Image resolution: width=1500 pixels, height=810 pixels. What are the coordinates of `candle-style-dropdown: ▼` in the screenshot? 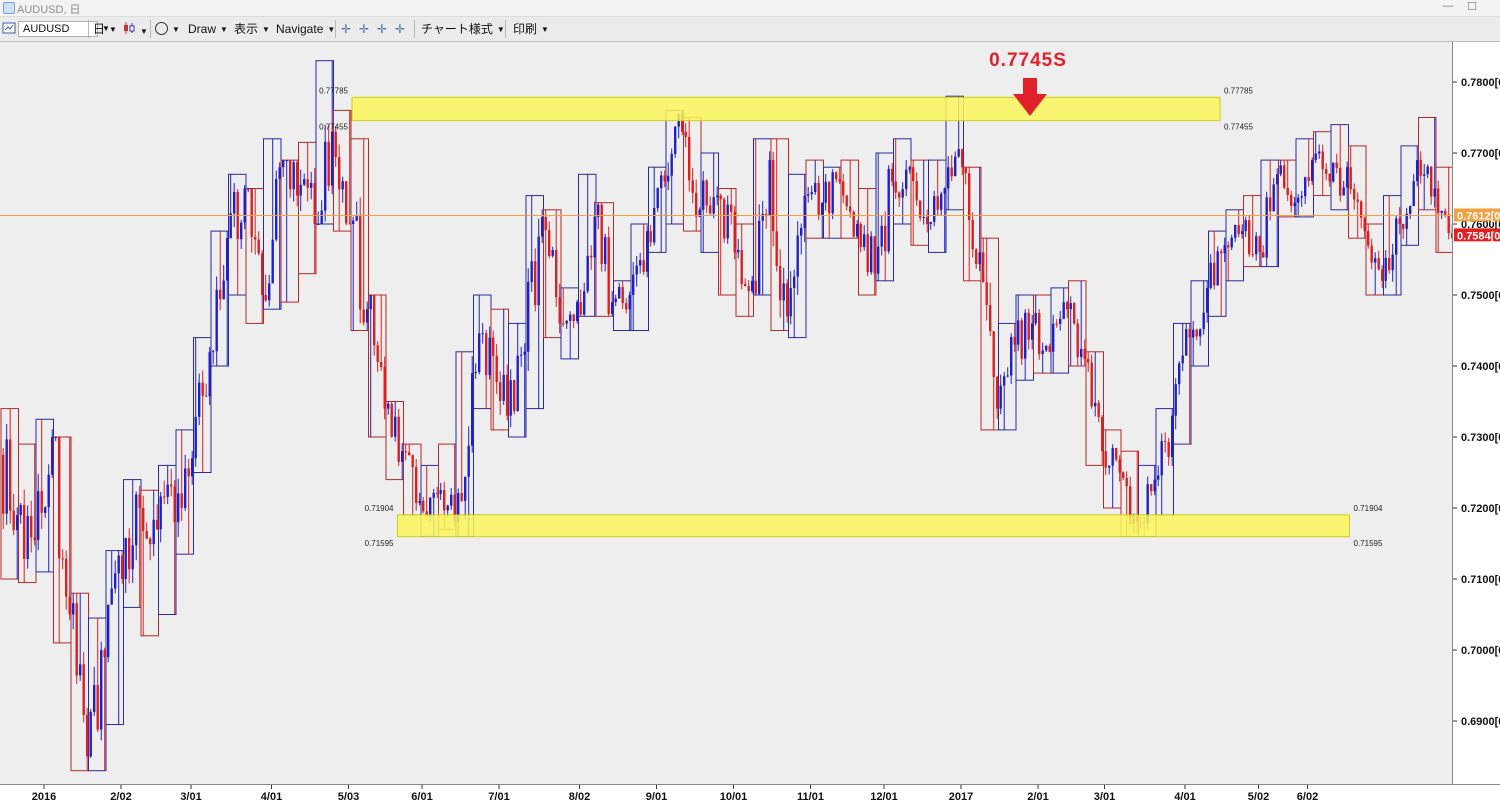 It's located at (135, 29).